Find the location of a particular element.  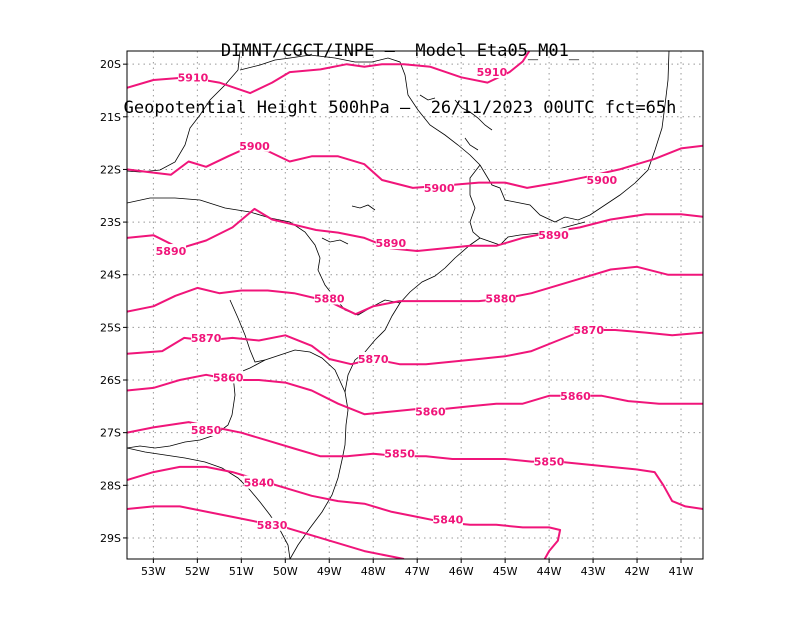

x-tick-label: 48W is located at coordinates (373, 571).